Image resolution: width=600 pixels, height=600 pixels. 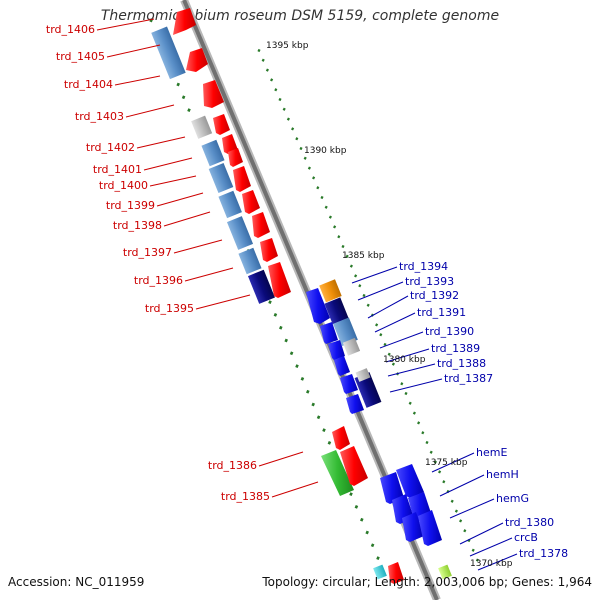 I want to click on gene-label-trd_1396: trd_1396, so click(x=158, y=280).